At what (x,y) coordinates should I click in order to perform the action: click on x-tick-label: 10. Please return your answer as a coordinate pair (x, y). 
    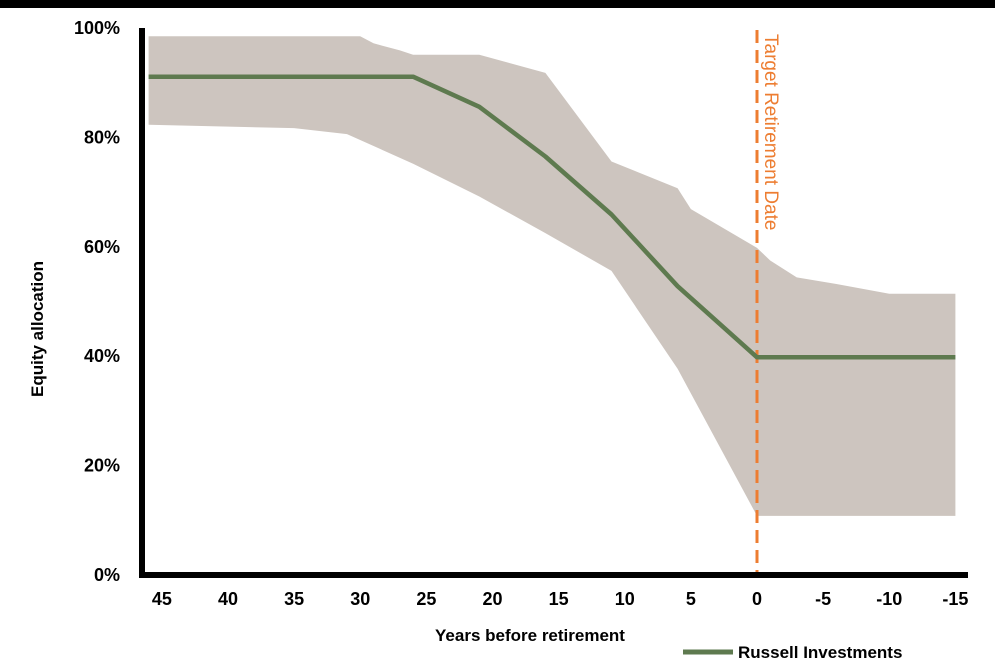
    Looking at the image, I should click on (625, 599).